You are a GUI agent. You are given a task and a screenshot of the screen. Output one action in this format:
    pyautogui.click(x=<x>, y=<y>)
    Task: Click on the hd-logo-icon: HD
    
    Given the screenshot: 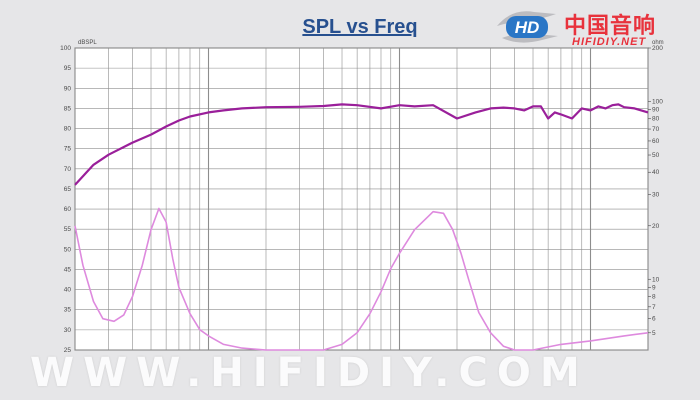 What is the action you would take?
    pyautogui.click(x=527, y=27)
    